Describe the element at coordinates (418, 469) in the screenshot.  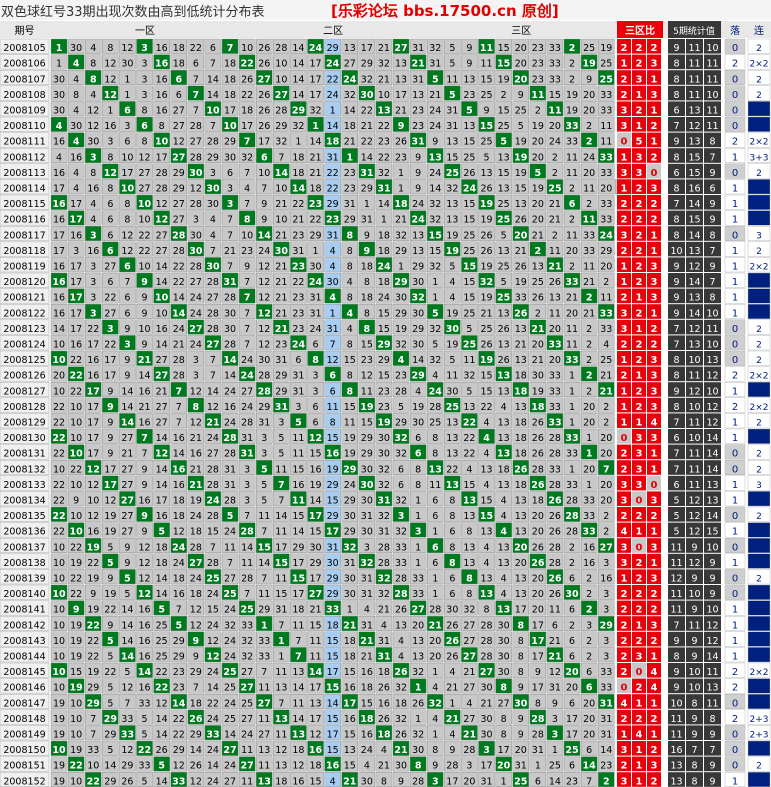
I see `number-value: 8` at that location.